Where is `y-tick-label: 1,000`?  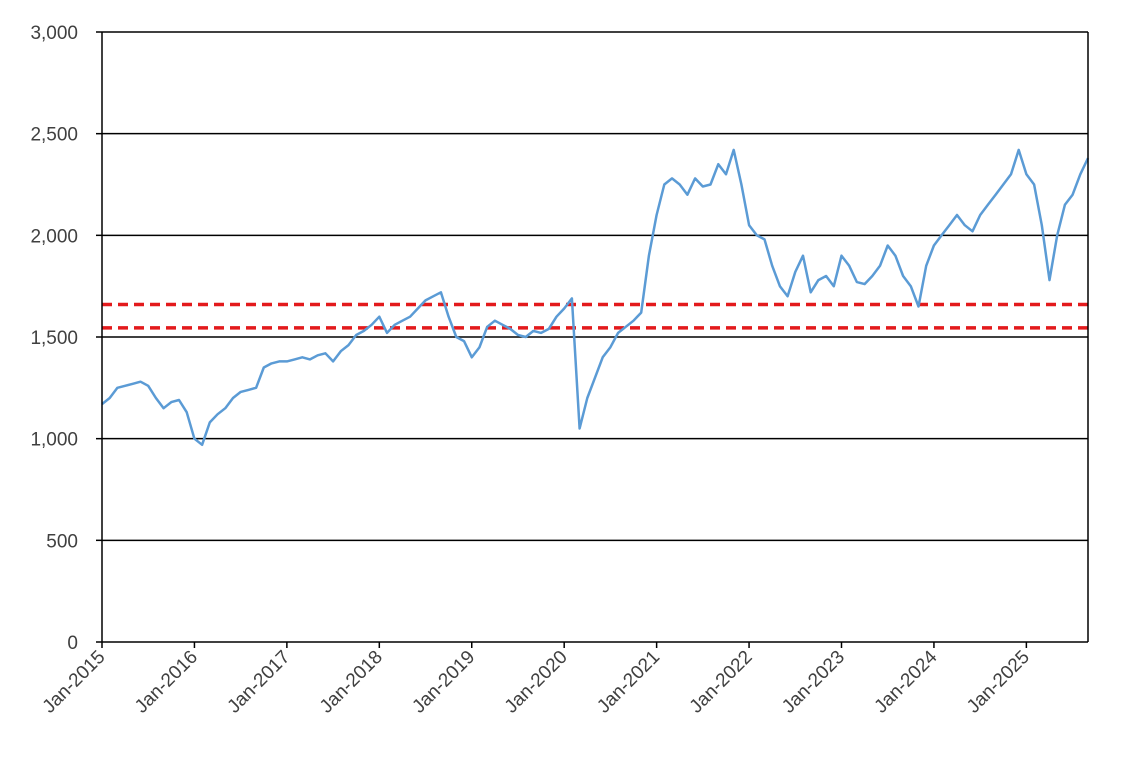
y-tick-label: 1,000 is located at coordinates (54, 440).